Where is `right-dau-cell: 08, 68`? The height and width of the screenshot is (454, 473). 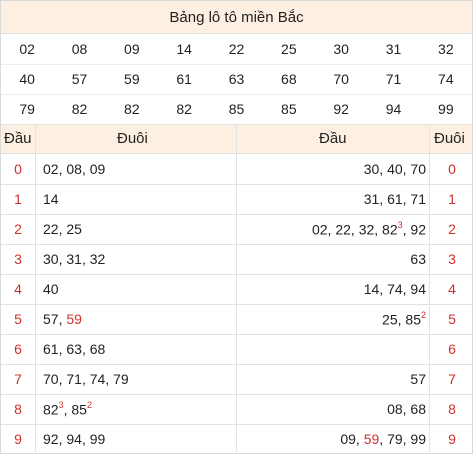 right-dau-cell: 08, 68 is located at coordinates (406, 409).